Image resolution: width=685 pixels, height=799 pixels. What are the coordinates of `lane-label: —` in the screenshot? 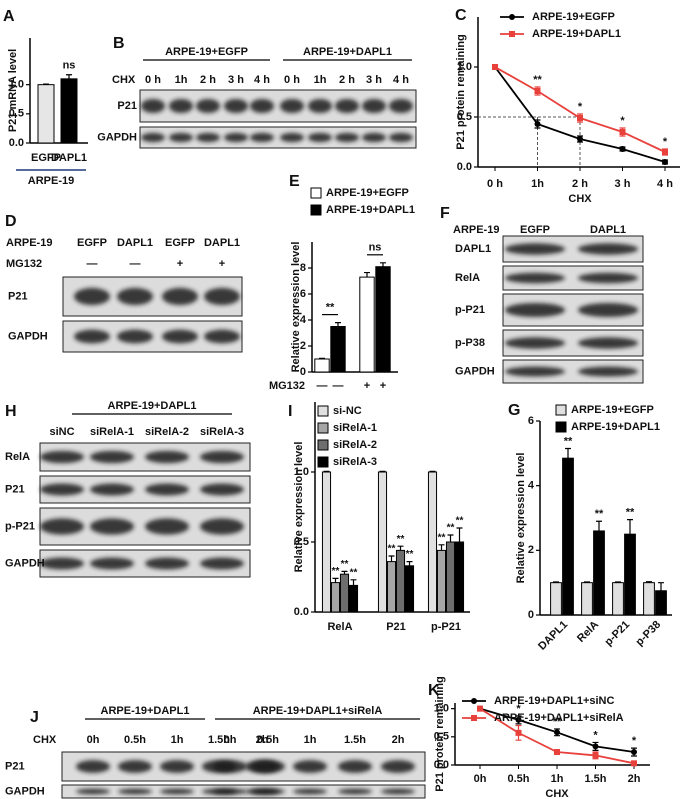 It's located at (92, 264).